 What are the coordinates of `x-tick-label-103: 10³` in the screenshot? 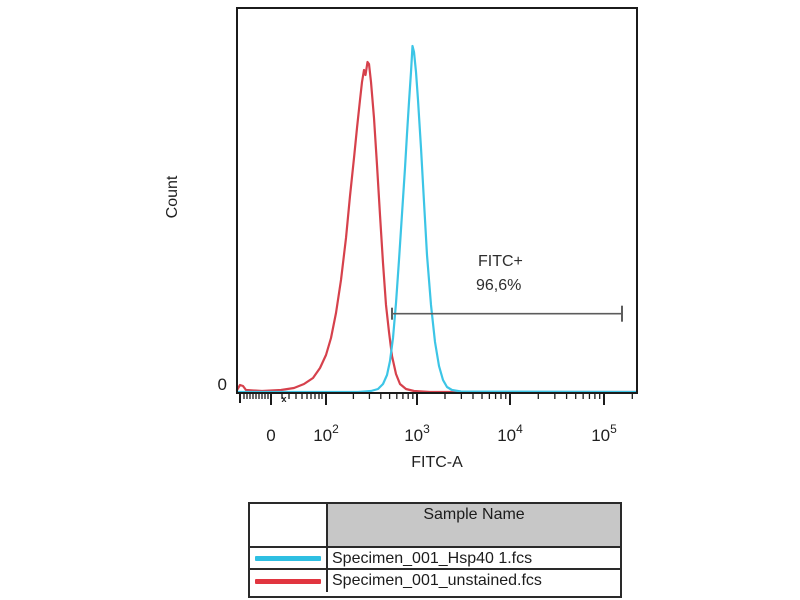 It's located at (417, 433).